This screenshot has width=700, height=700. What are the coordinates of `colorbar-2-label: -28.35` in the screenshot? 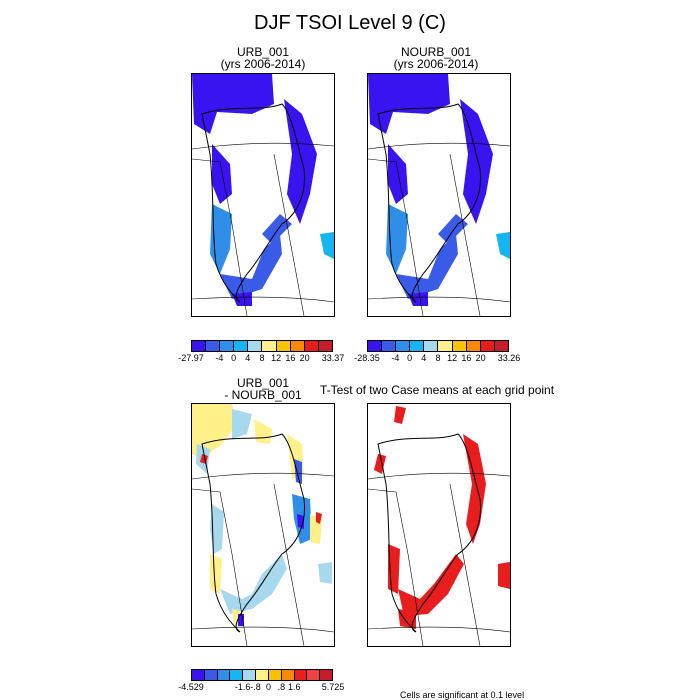 It's located at (367, 358).